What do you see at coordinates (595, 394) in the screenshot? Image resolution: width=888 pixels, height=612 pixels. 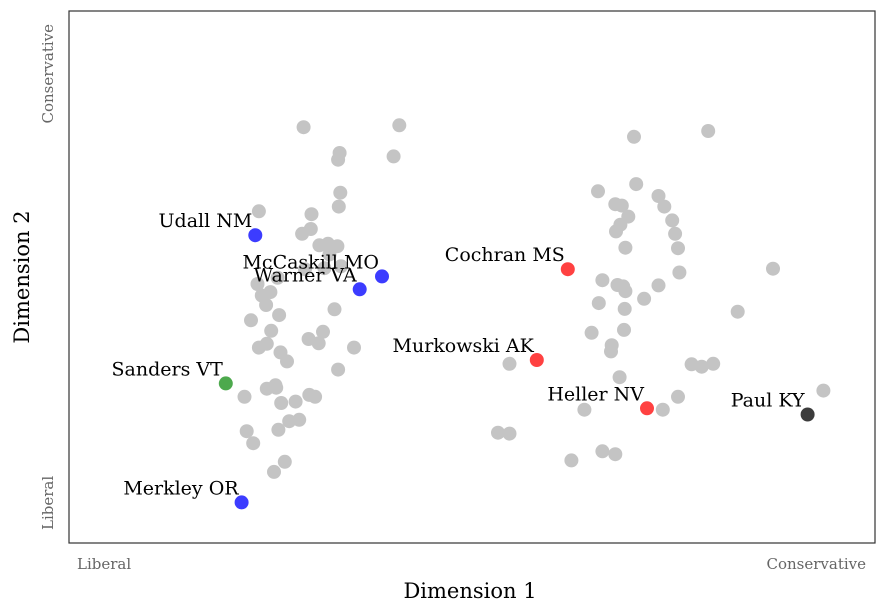 I see `point-label-heller-nv: Heller NV` at bounding box center [595, 394].